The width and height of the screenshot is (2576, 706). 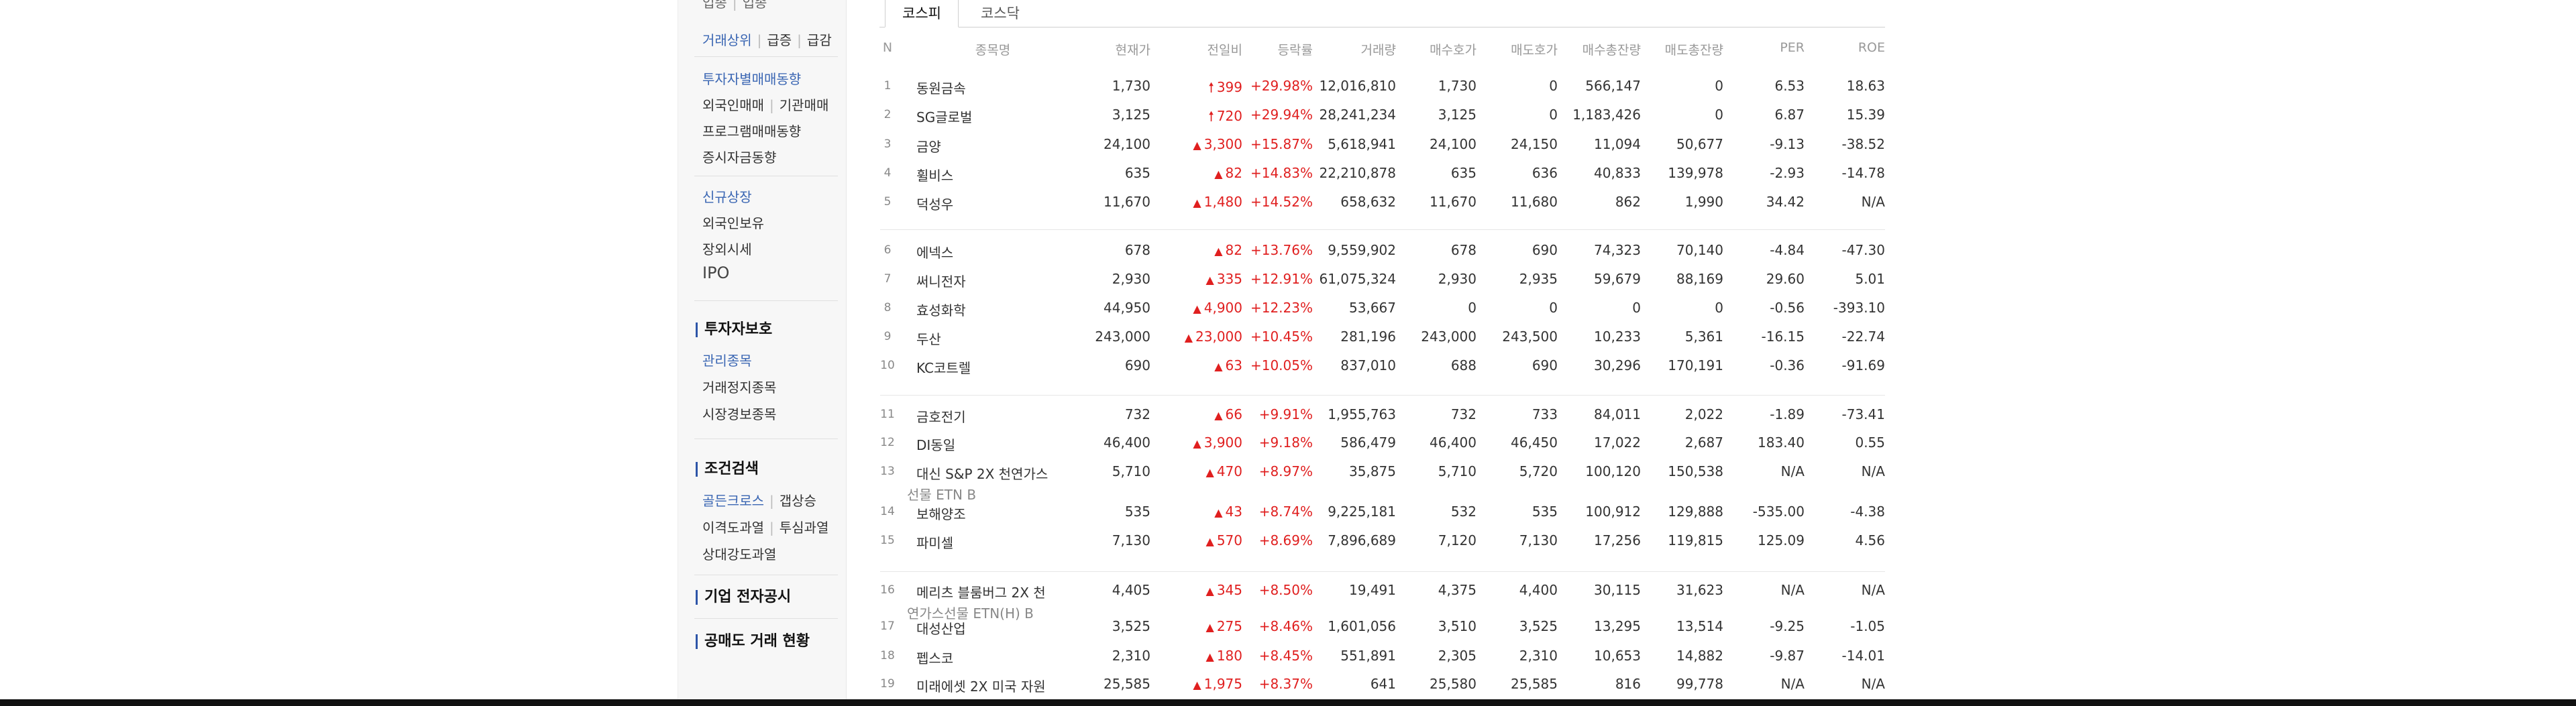 I want to click on cell-n: 1, so click(x=887, y=86).